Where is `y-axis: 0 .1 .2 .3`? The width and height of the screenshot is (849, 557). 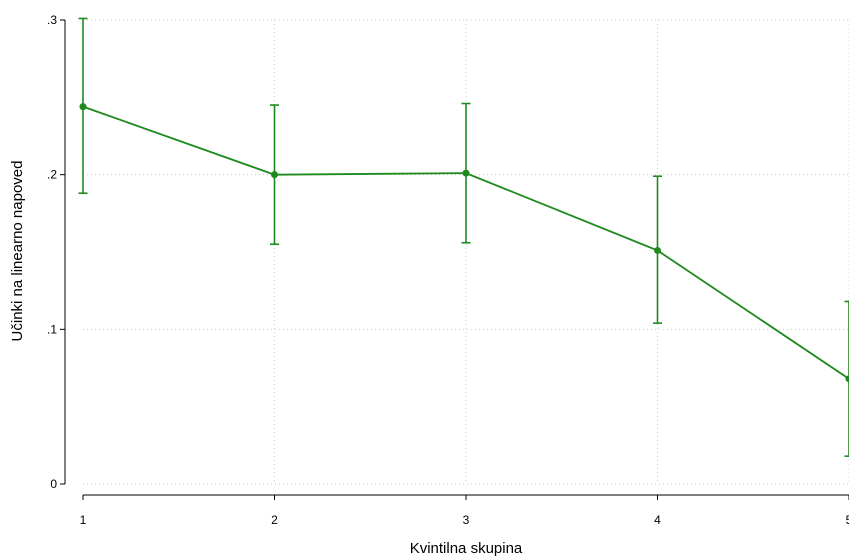
y-axis: 0 .1 .2 .3 is located at coordinates (56, 252).